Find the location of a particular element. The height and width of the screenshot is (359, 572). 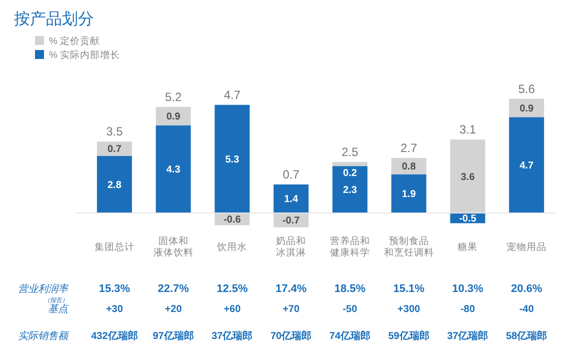

data-label: 0.2 is located at coordinates (350, 174).